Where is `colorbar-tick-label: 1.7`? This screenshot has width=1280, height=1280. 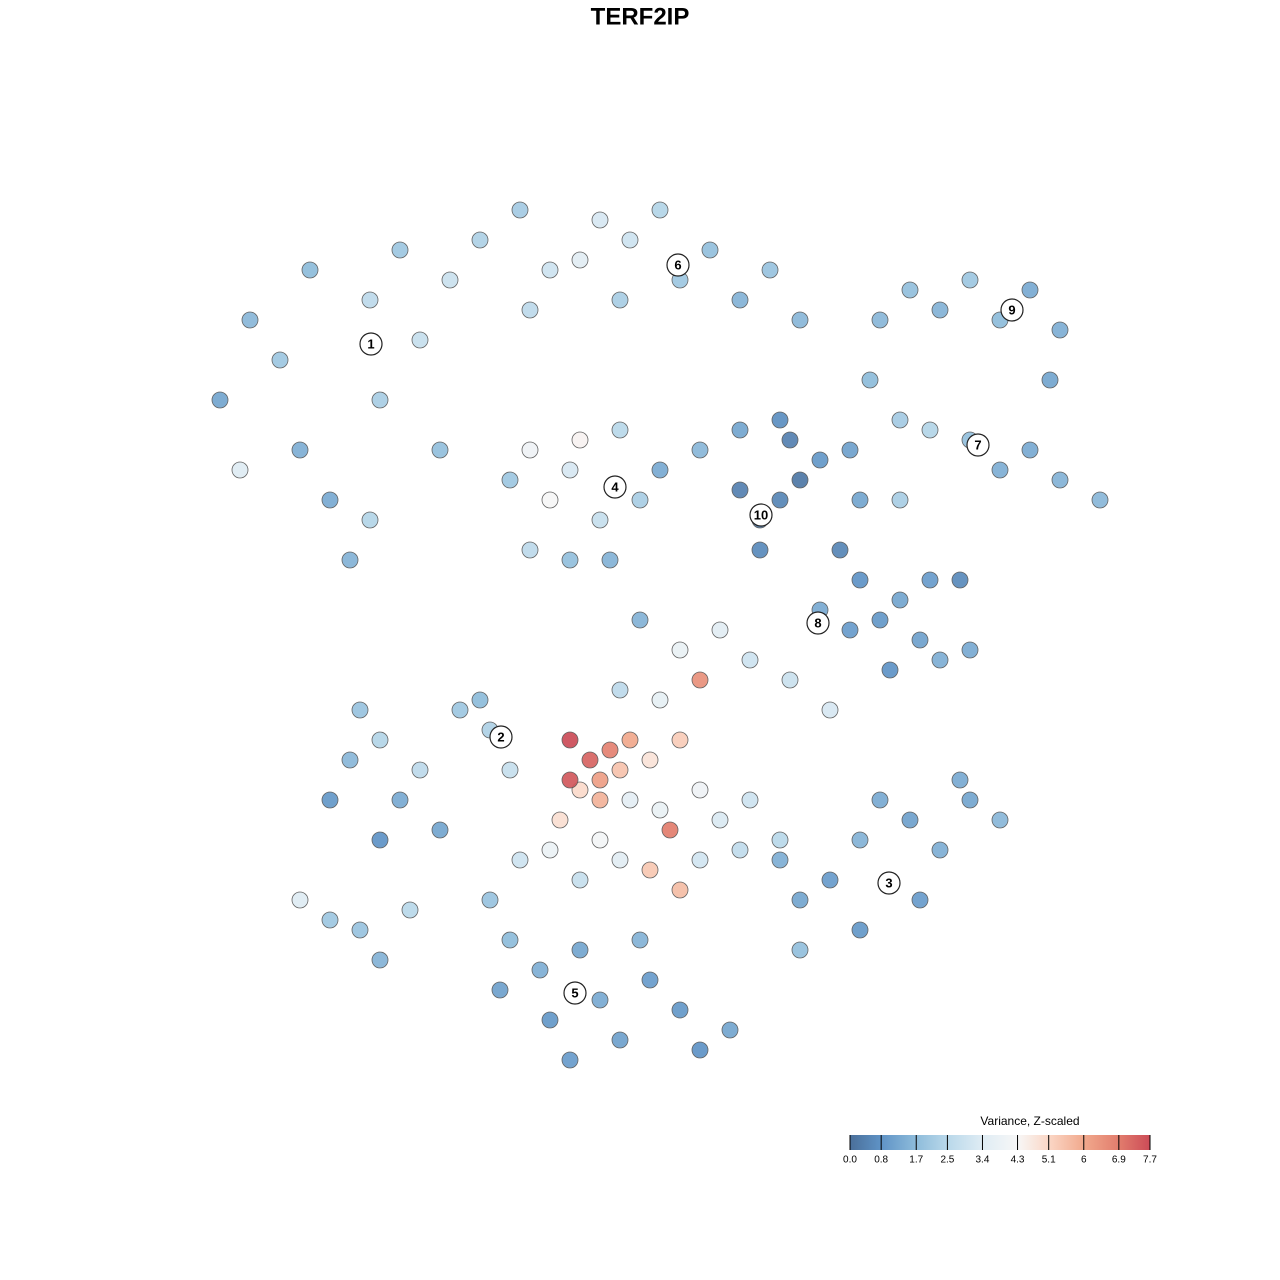
colorbar-tick-label: 1.7 is located at coordinates (916, 1160).